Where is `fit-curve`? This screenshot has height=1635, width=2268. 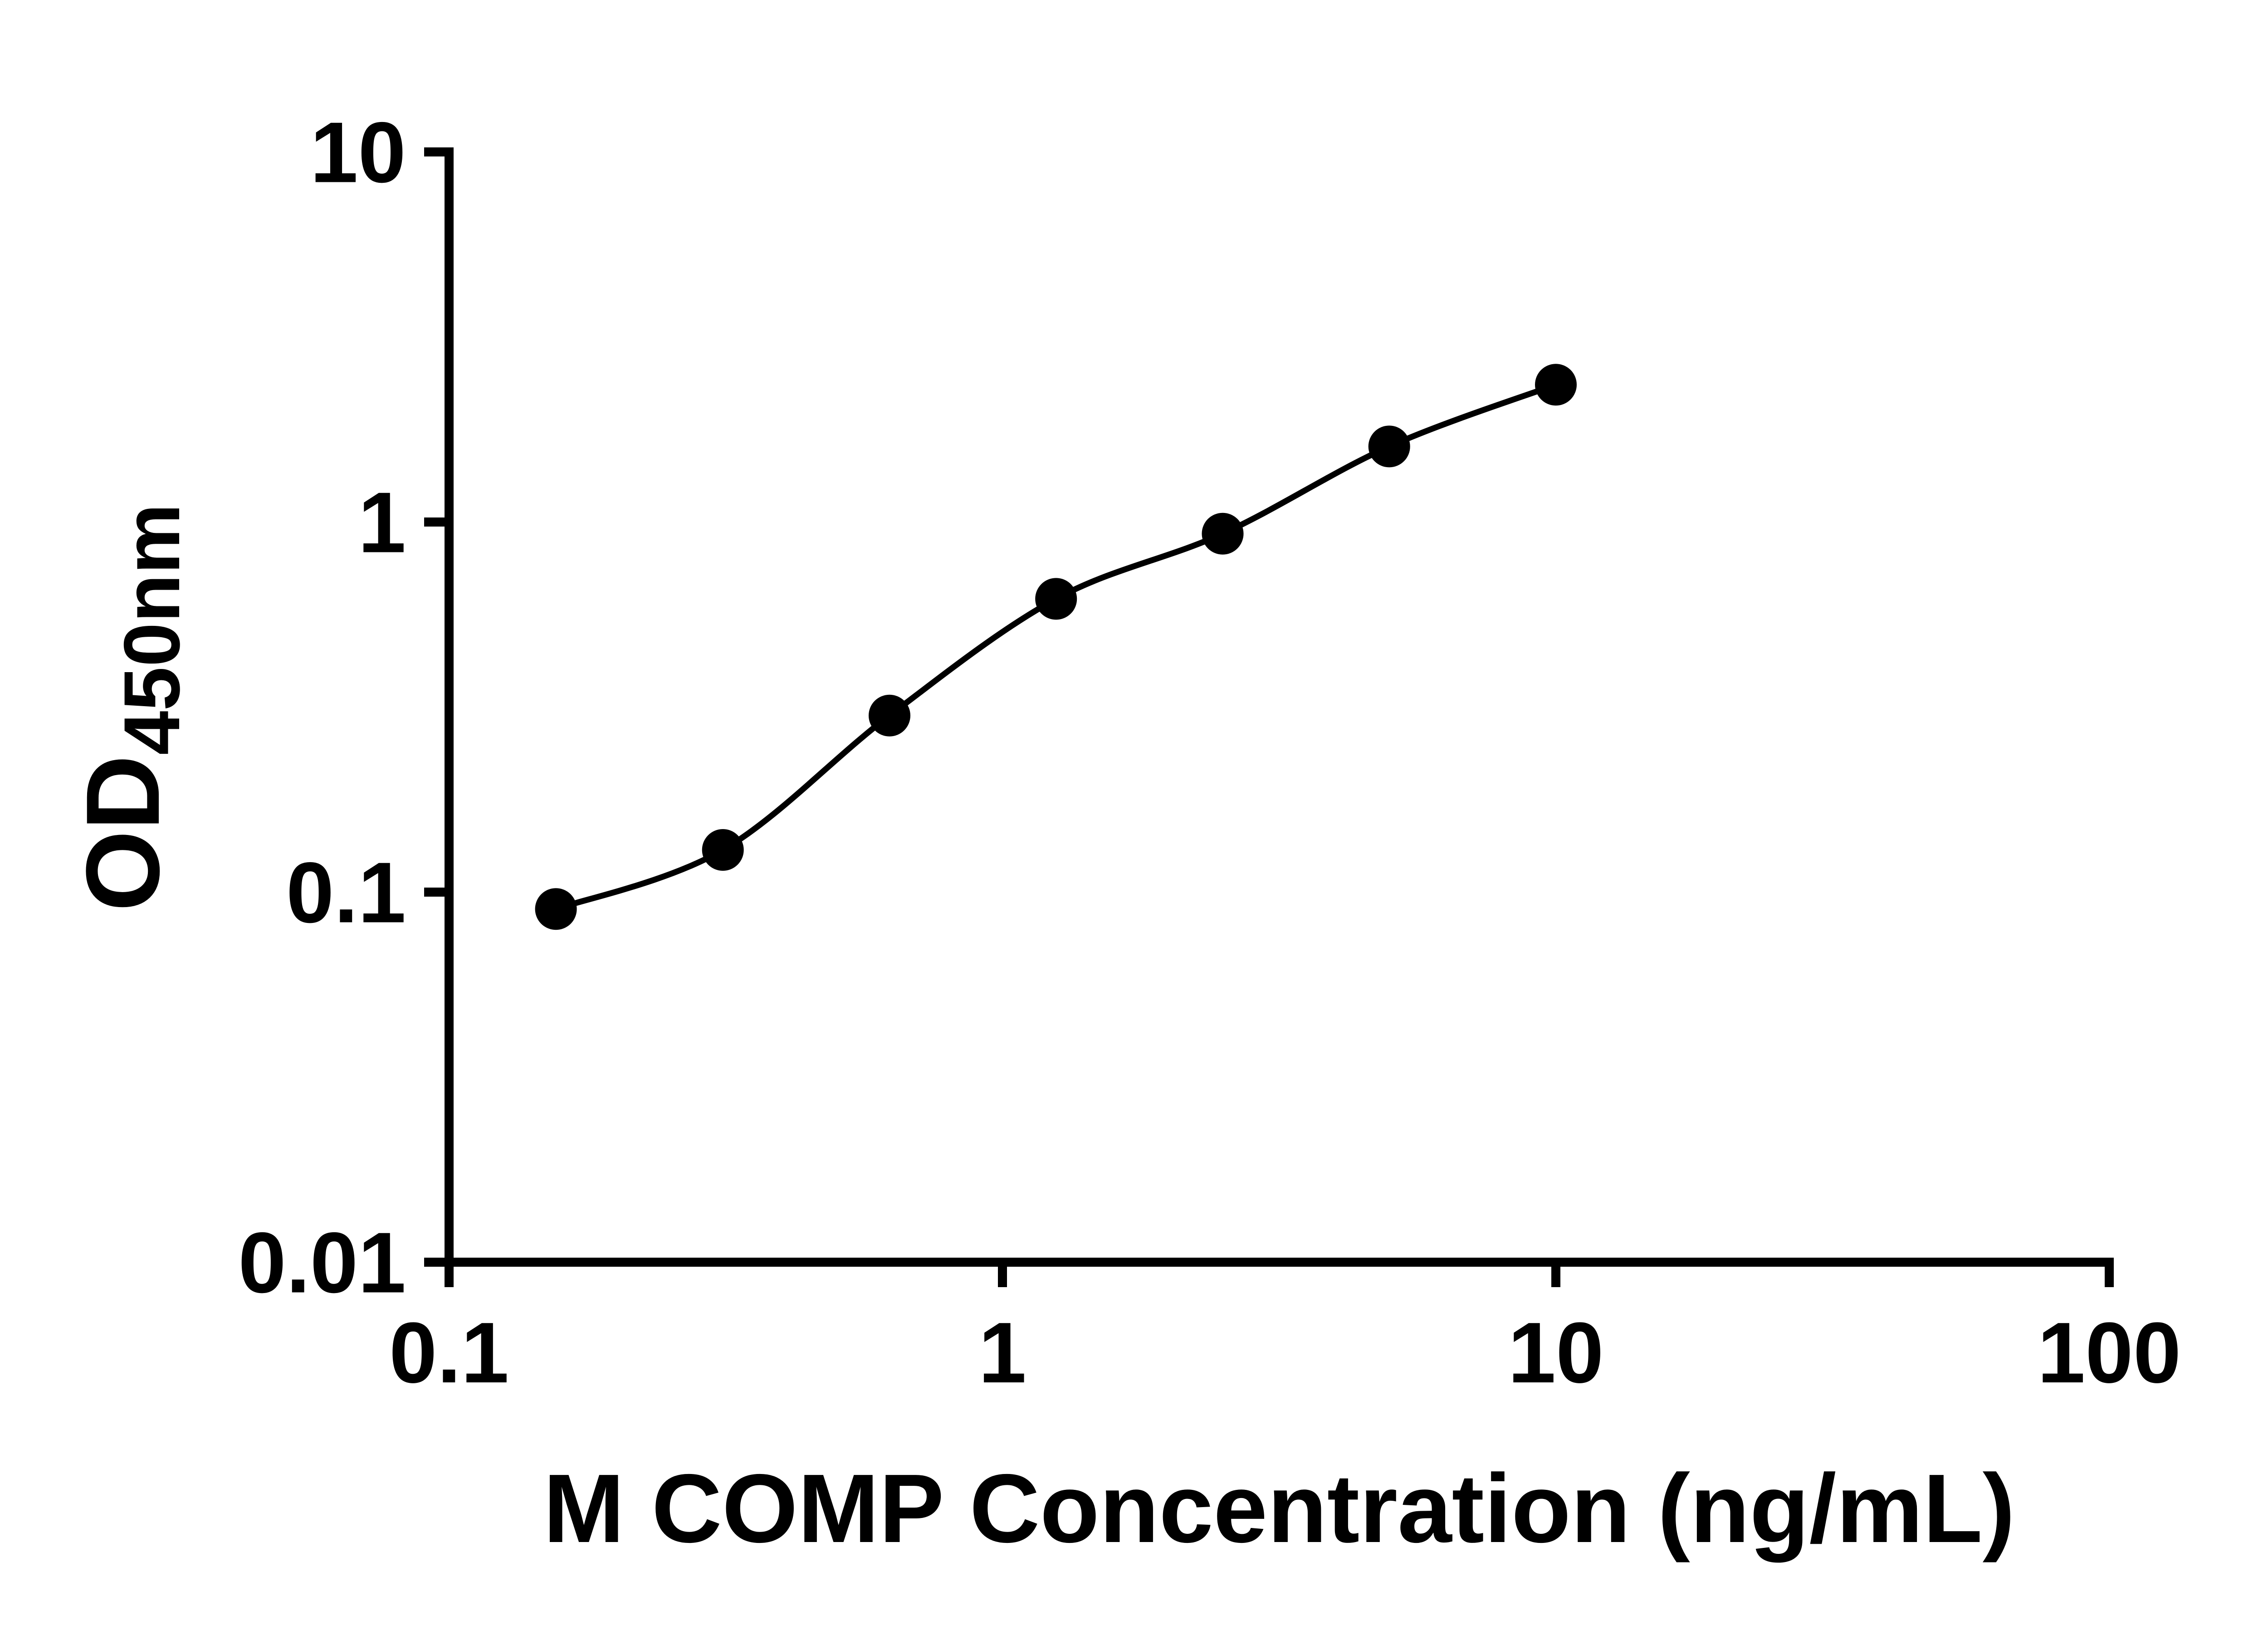
fit-curve is located at coordinates (1056, 647).